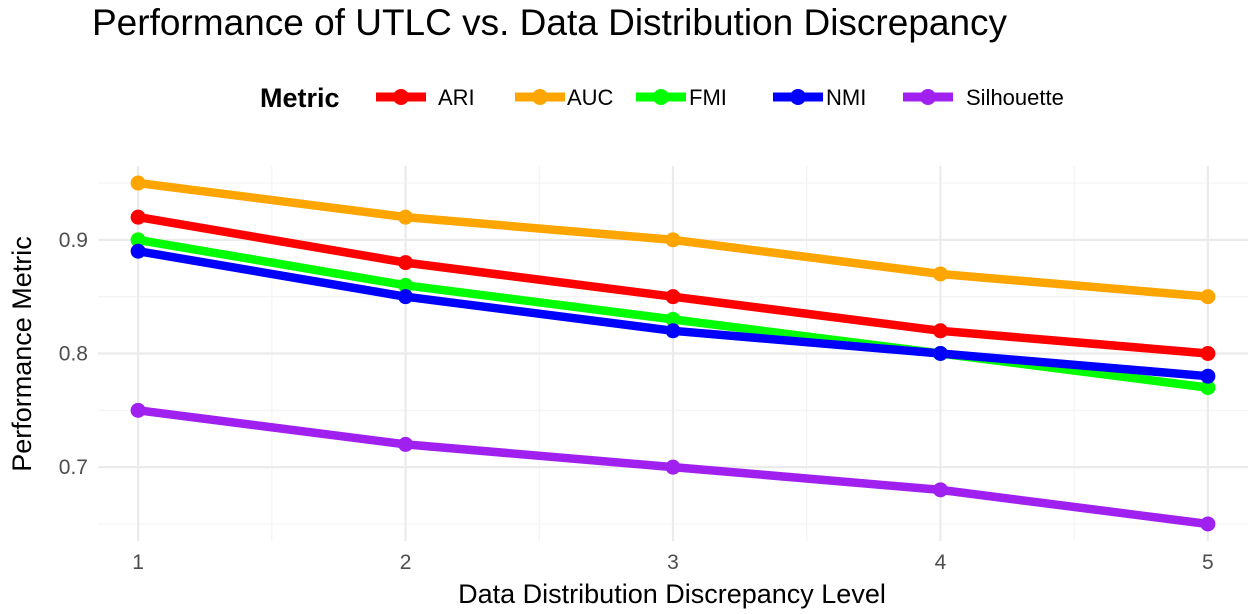 The image size is (1255, 614). Describe the element at coordinates (708, 97) in the screenshot. I see `legend-label-fmi: FMI` at that location.